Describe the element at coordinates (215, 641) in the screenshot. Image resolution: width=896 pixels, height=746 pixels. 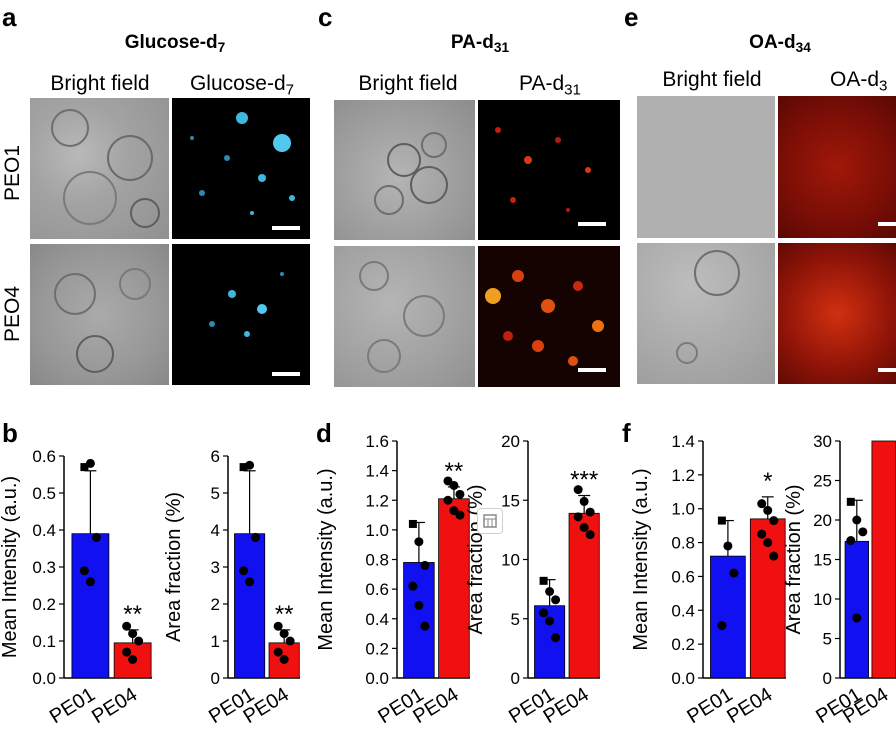
I see `y-tick-label-b2: 1` at that location.